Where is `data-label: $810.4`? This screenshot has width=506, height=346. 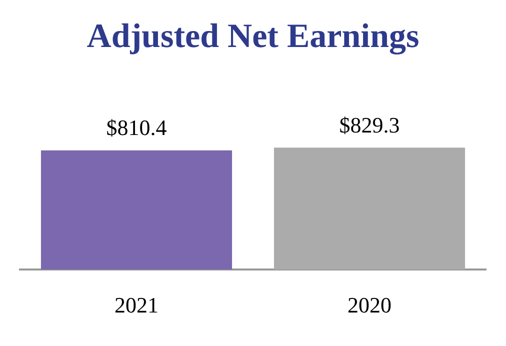
data-label: $810.4 is located at coordinates (136, 127).